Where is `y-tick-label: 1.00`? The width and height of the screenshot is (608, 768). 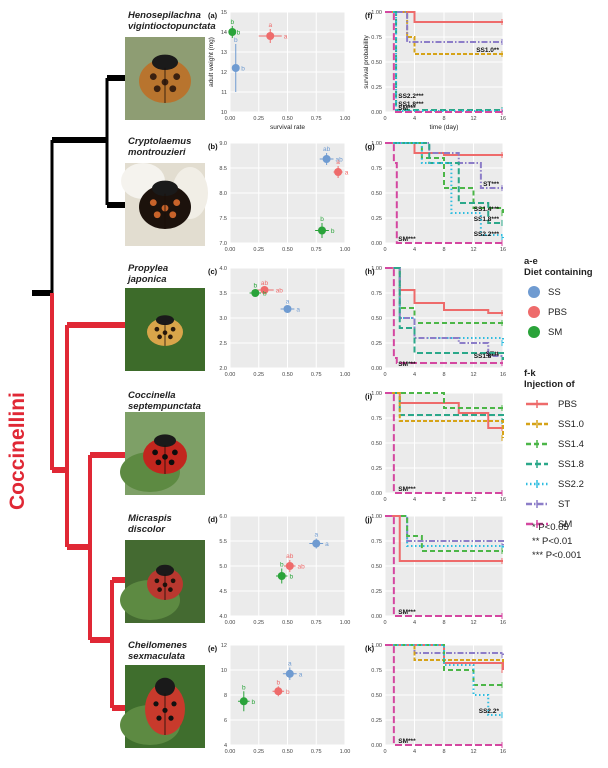 y-tick-label: 1.00 is located at coordinates (376, 394).